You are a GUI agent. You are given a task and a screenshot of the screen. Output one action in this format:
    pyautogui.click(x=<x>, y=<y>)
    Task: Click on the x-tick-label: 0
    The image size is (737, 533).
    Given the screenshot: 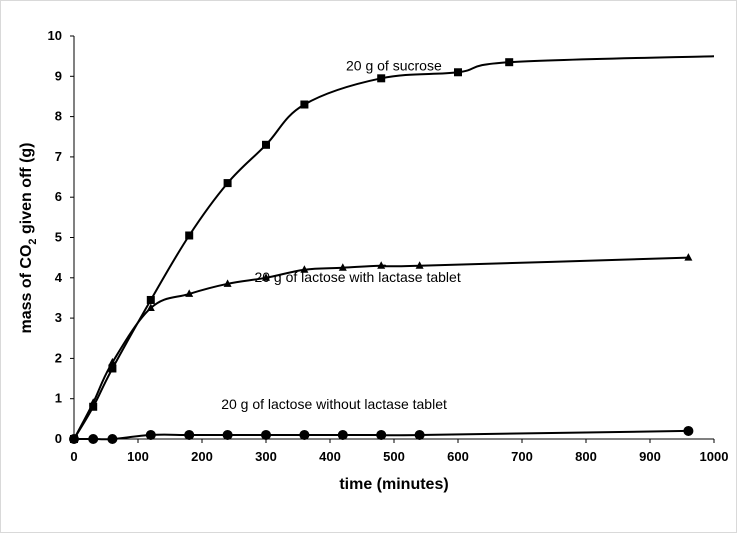 What is the action you would take?
    pyautogui.click(x=73, y=456)
    